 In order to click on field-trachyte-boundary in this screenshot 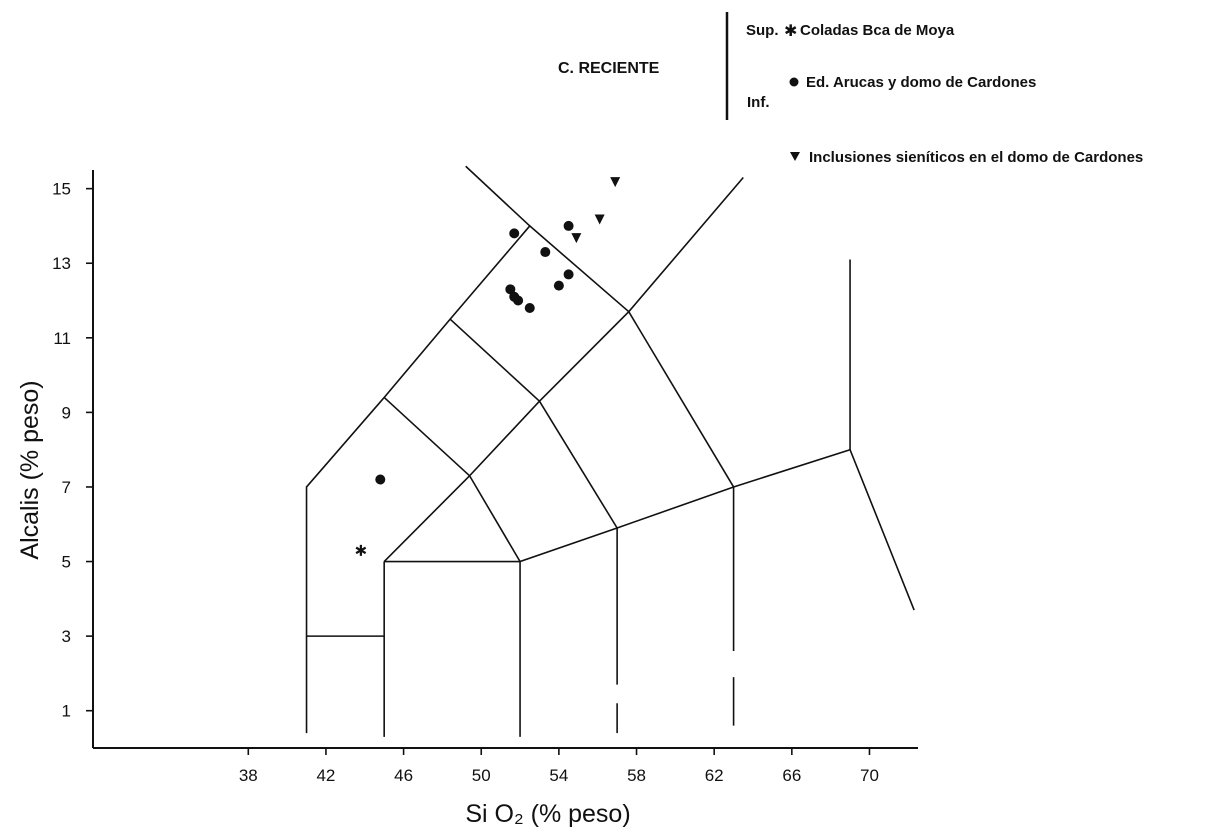, I will do `click(681, 399)`.